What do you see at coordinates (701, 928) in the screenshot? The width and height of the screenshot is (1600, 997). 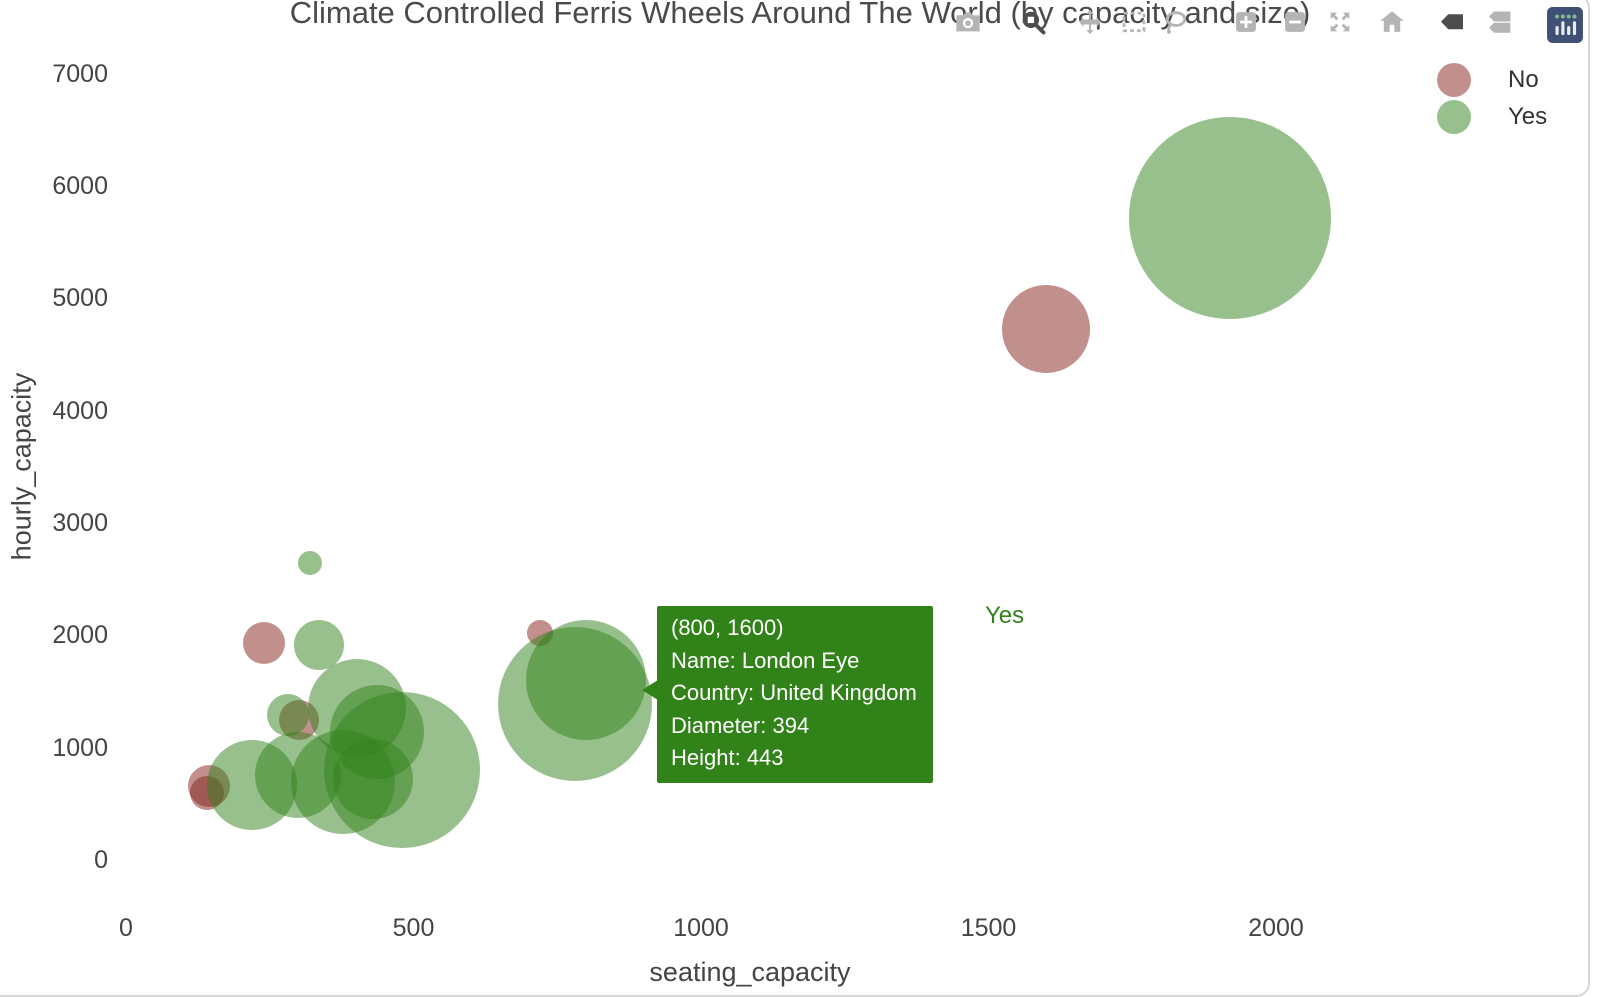 I see `x-tick-1000: 1000` at bounding box center [701, 928].